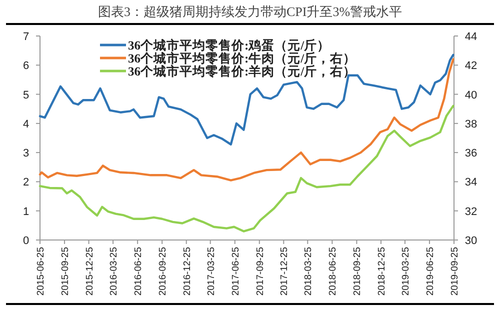  I want to click on y-tick-label: 3, so click(26, 154).